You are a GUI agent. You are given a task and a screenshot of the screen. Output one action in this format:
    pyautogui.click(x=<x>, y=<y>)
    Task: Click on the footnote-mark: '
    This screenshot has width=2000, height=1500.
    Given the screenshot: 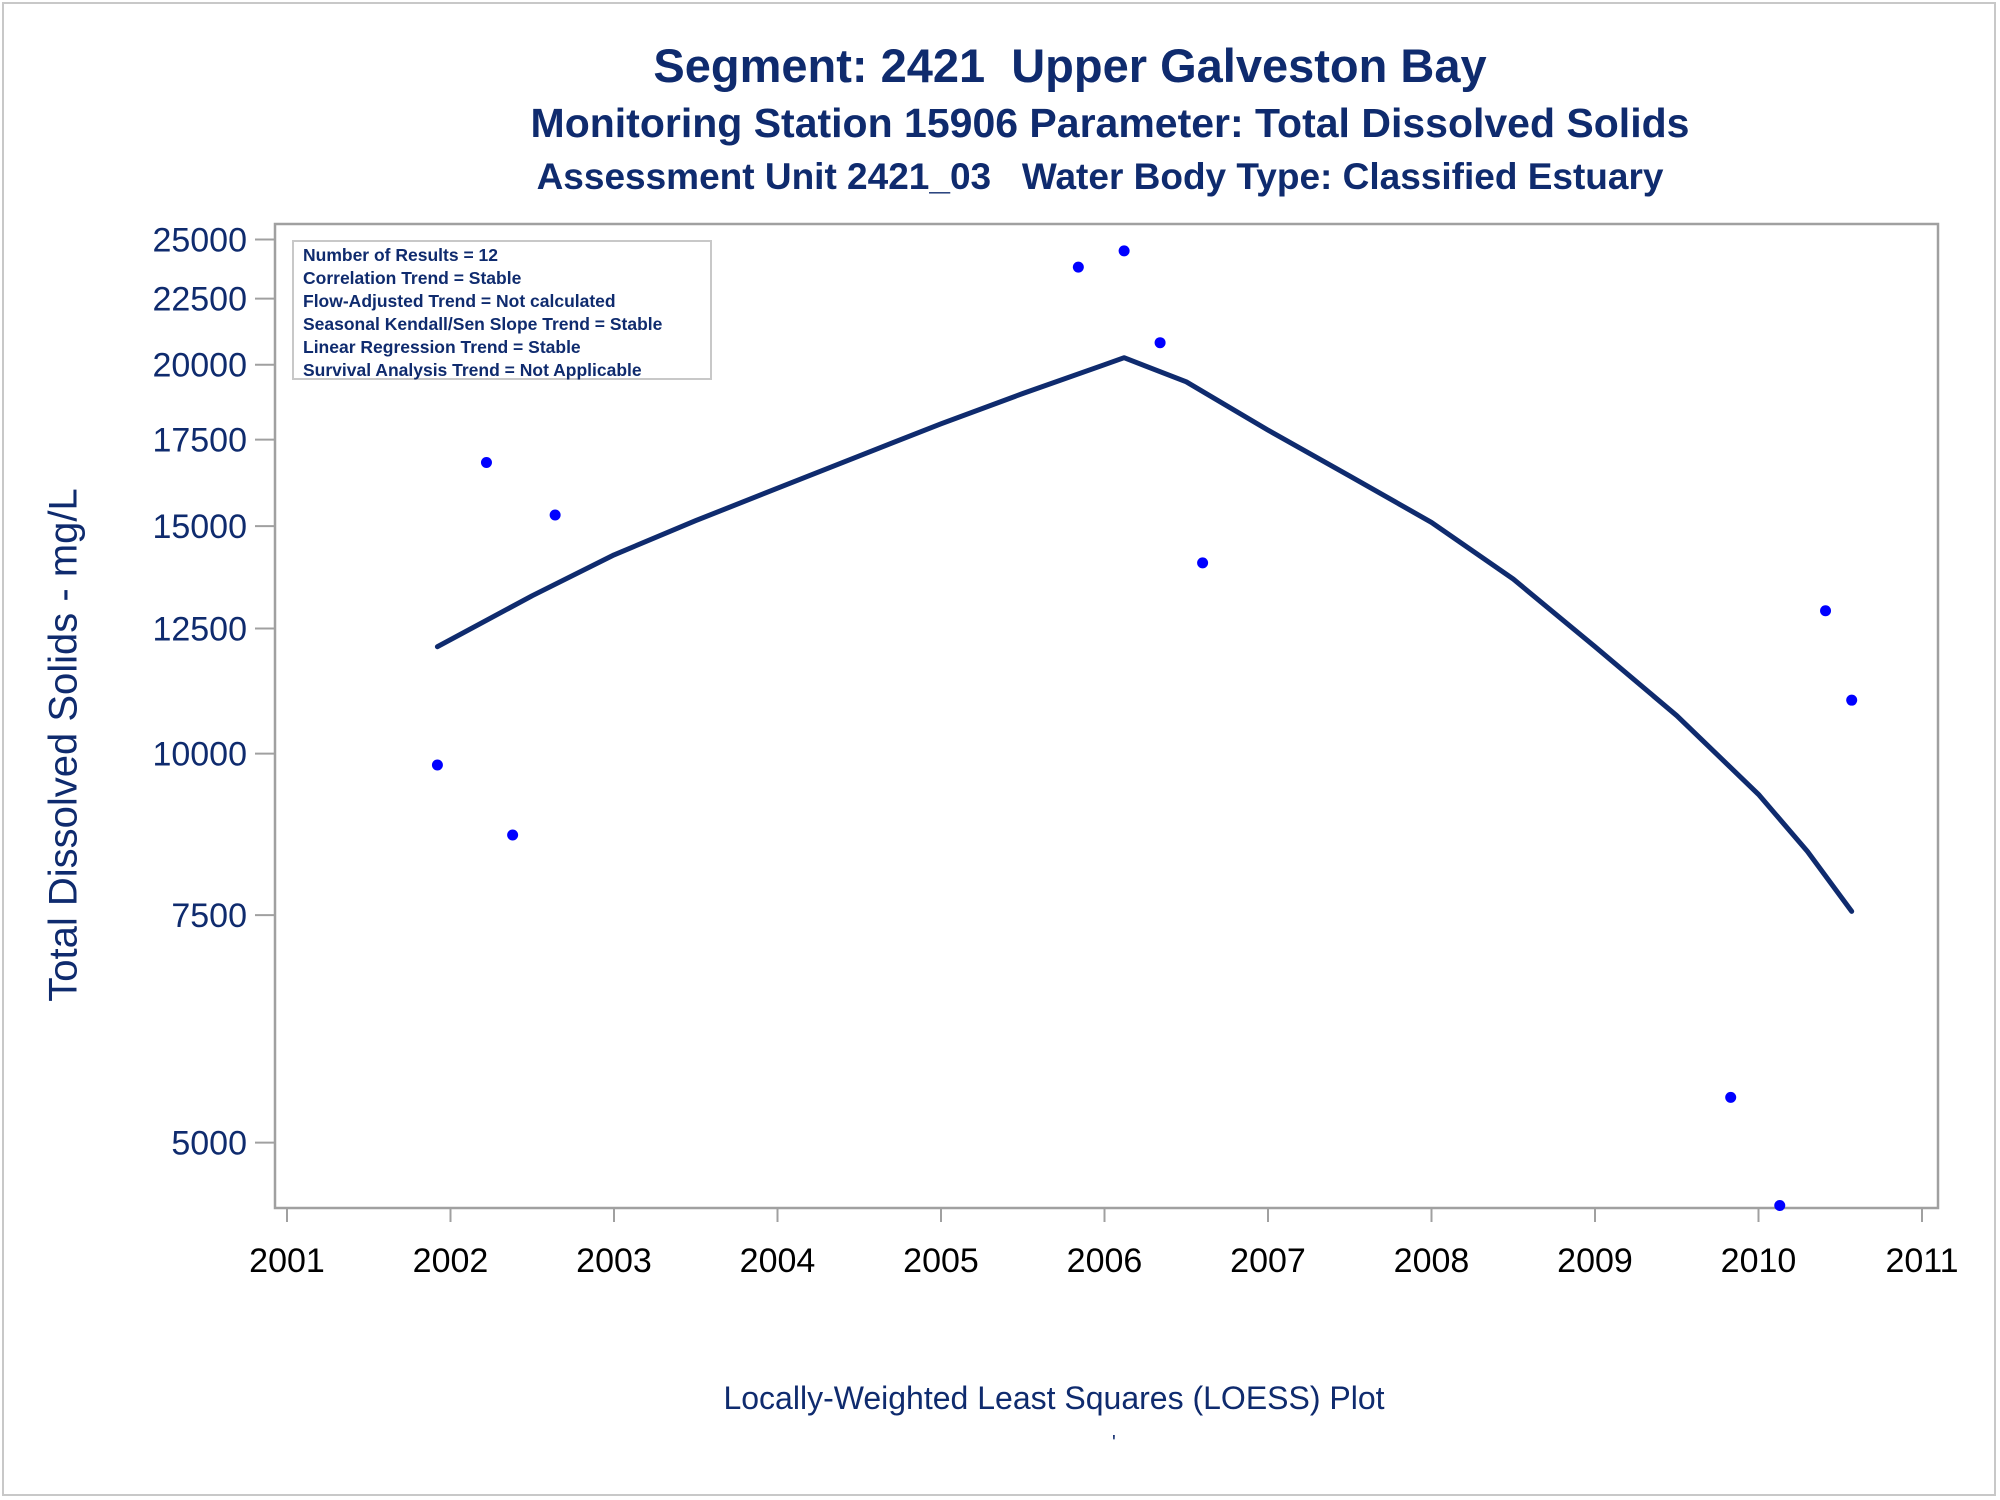 What is the action you would take?
    pyautogui.click(x=1114, y=1443)
    